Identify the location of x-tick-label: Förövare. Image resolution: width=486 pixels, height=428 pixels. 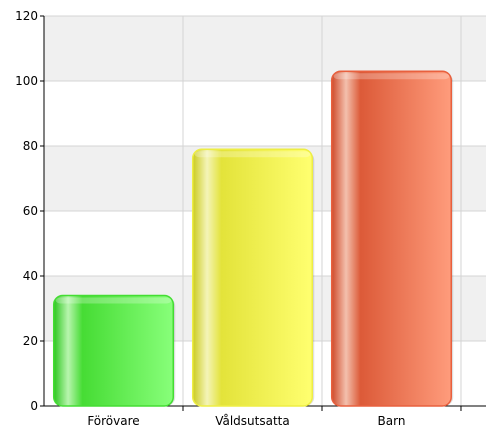
(113, 421).